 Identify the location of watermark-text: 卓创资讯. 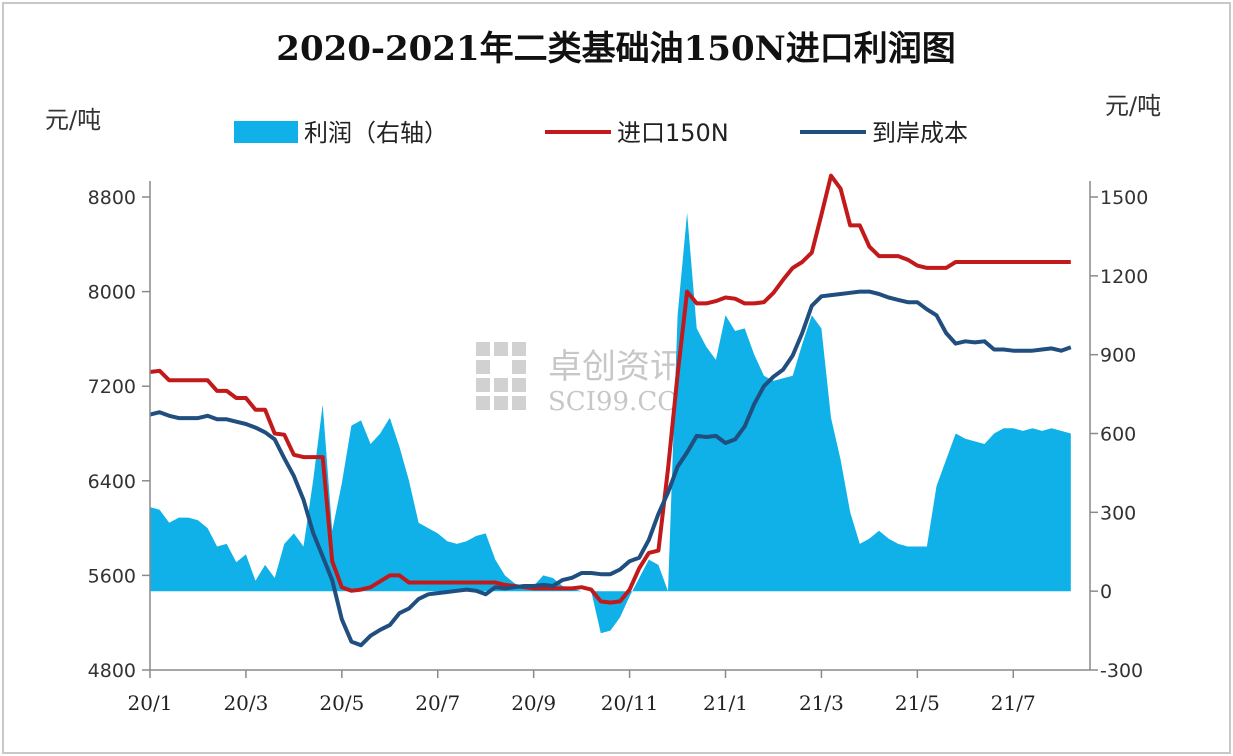
(616, 367).